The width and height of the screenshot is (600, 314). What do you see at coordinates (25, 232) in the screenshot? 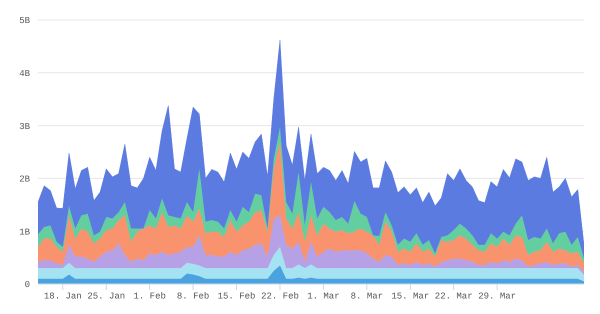
I see `y-tick-label: 1B` at bounding box center [25, 232].